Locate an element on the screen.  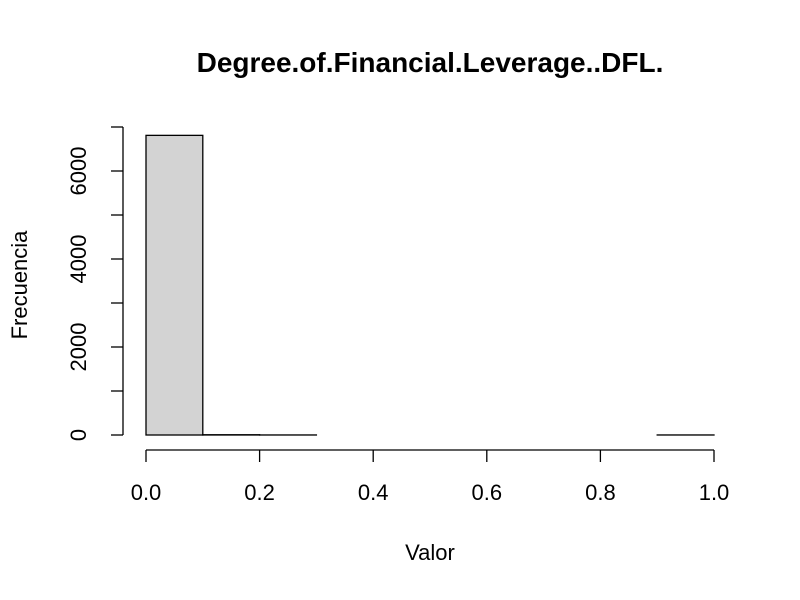
y-axis: 0 2000 4000 6000 is located at coordinates (95, 283).